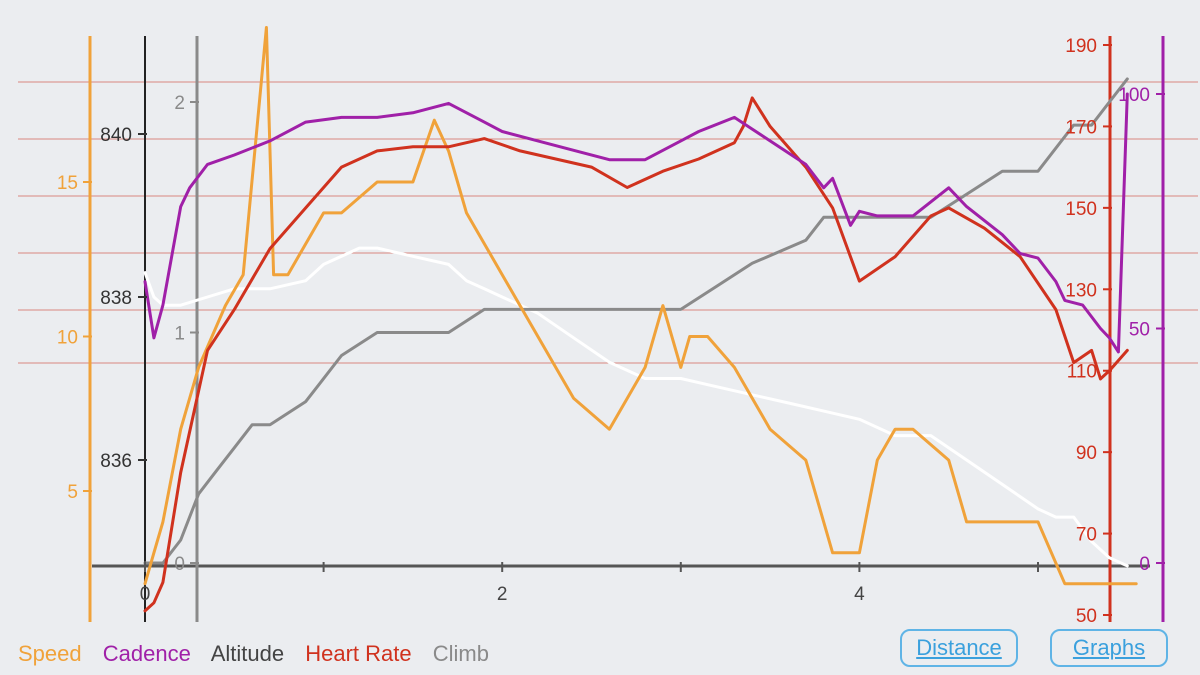 The width and height of the screenshot is (1200, 675). I want to click on legend-altitude: Altitude, so click(247, 653).